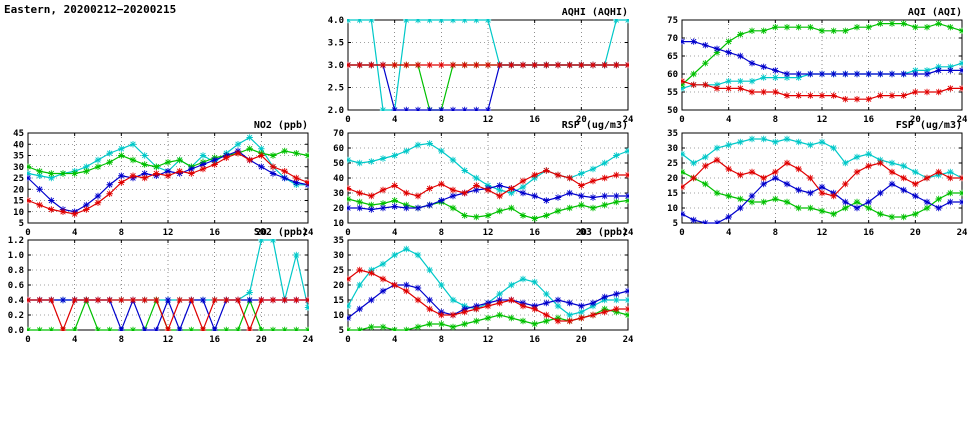 This screenshot has width=975, height=447. Describe the element at coordinates (594, 12) in the screenshot. I see `chart-title-aqhi: AQHI (AQHI)` at that location.